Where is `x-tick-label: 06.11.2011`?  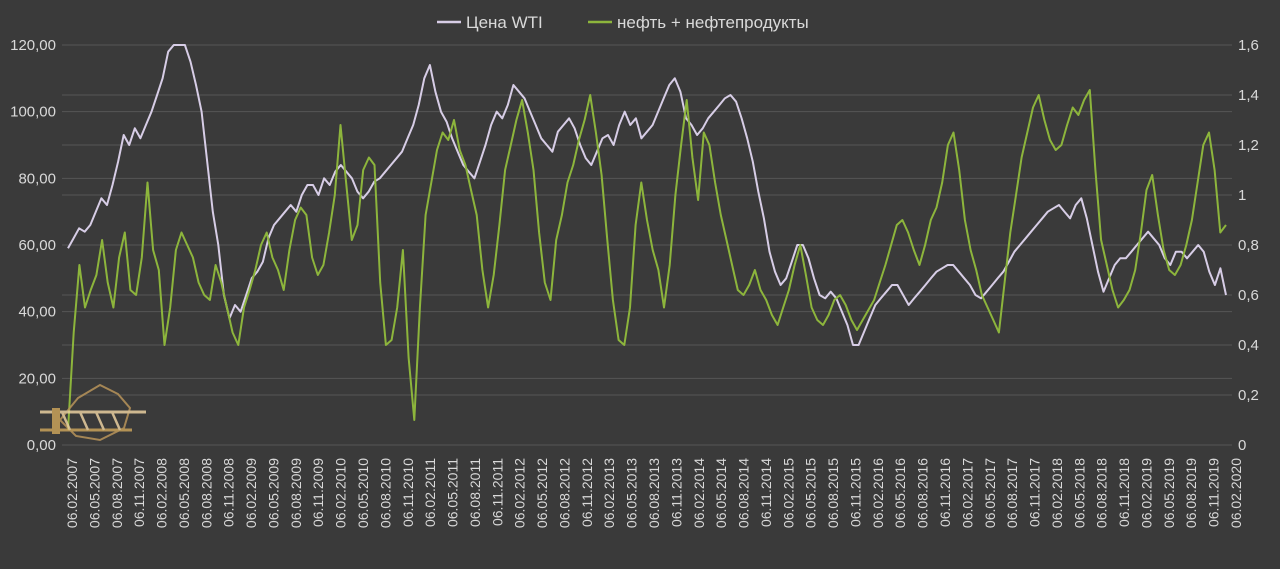
x-tick-label: 06.11.2011 is located at coordinates (497, 492).